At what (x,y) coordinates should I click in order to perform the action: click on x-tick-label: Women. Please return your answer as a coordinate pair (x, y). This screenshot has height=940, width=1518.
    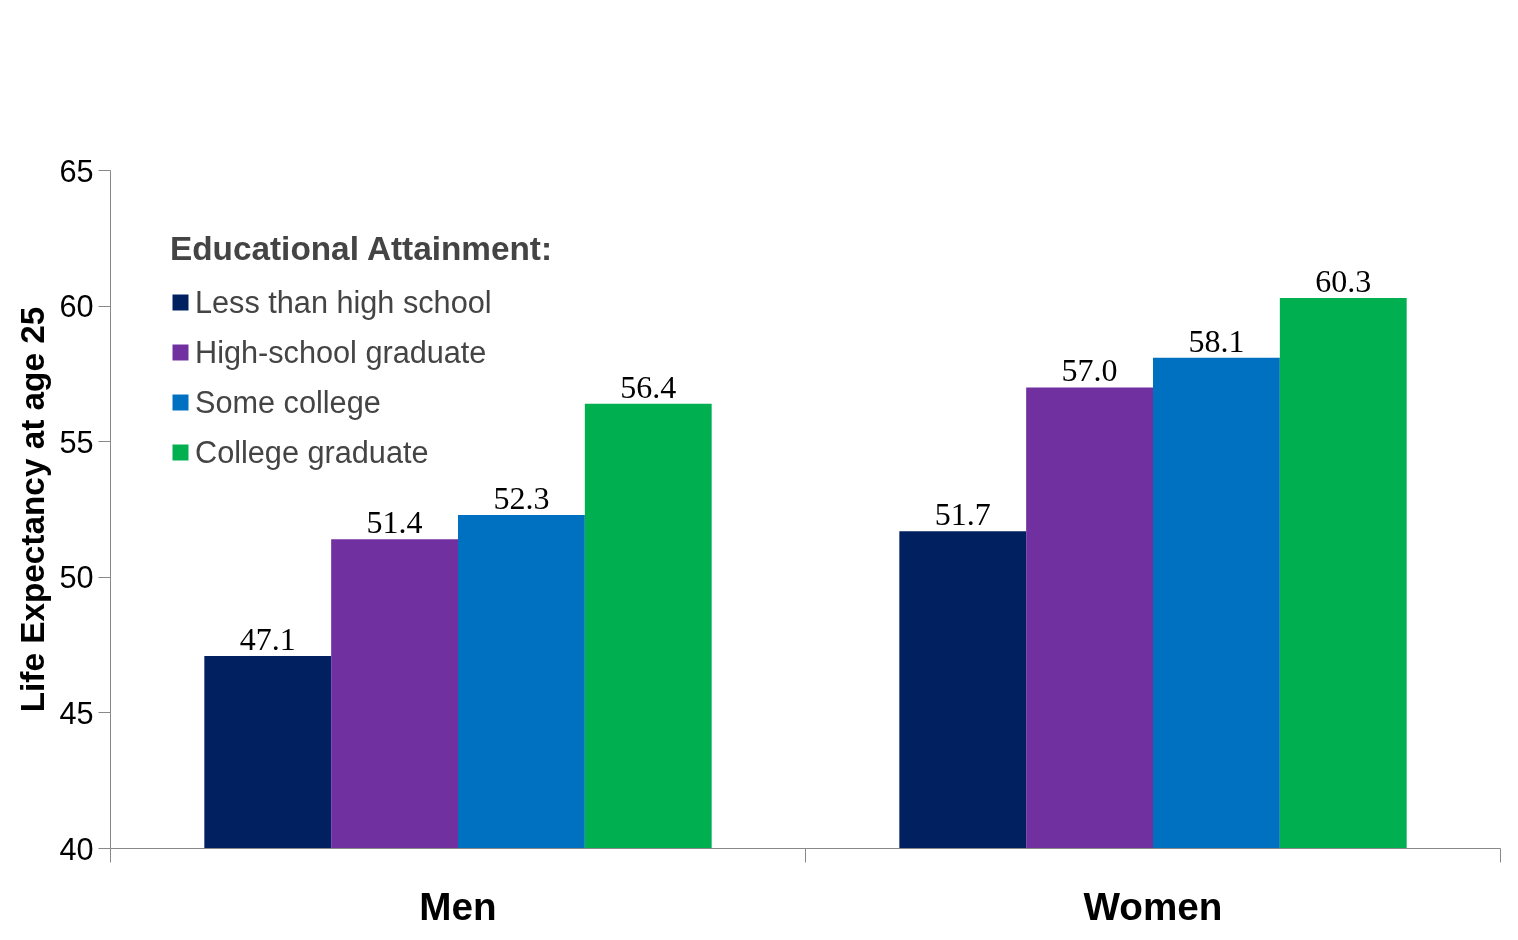
    Looking at the image, I should click on (1153, 906).